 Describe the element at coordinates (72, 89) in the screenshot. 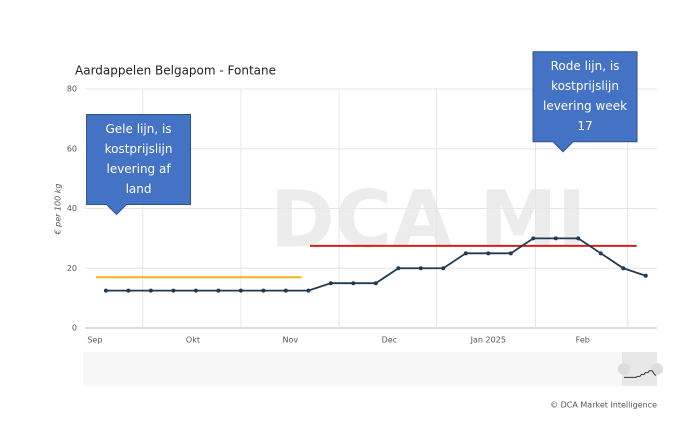

I see `y-tick-label: 80` at that location.